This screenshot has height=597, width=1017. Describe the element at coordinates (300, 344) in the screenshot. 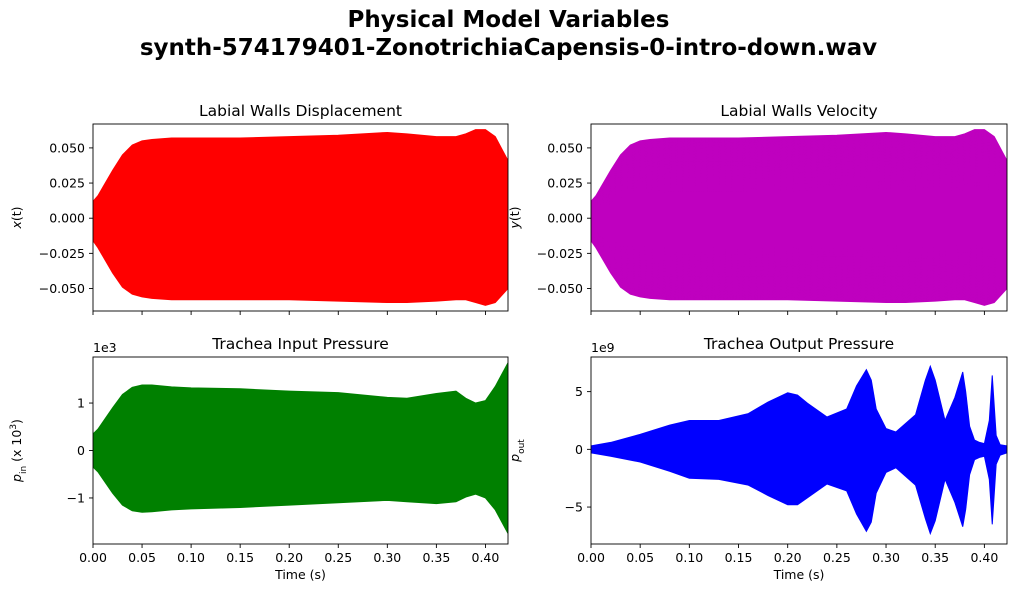

I see `subplot-title: Trachea Input Pressure` at that location.